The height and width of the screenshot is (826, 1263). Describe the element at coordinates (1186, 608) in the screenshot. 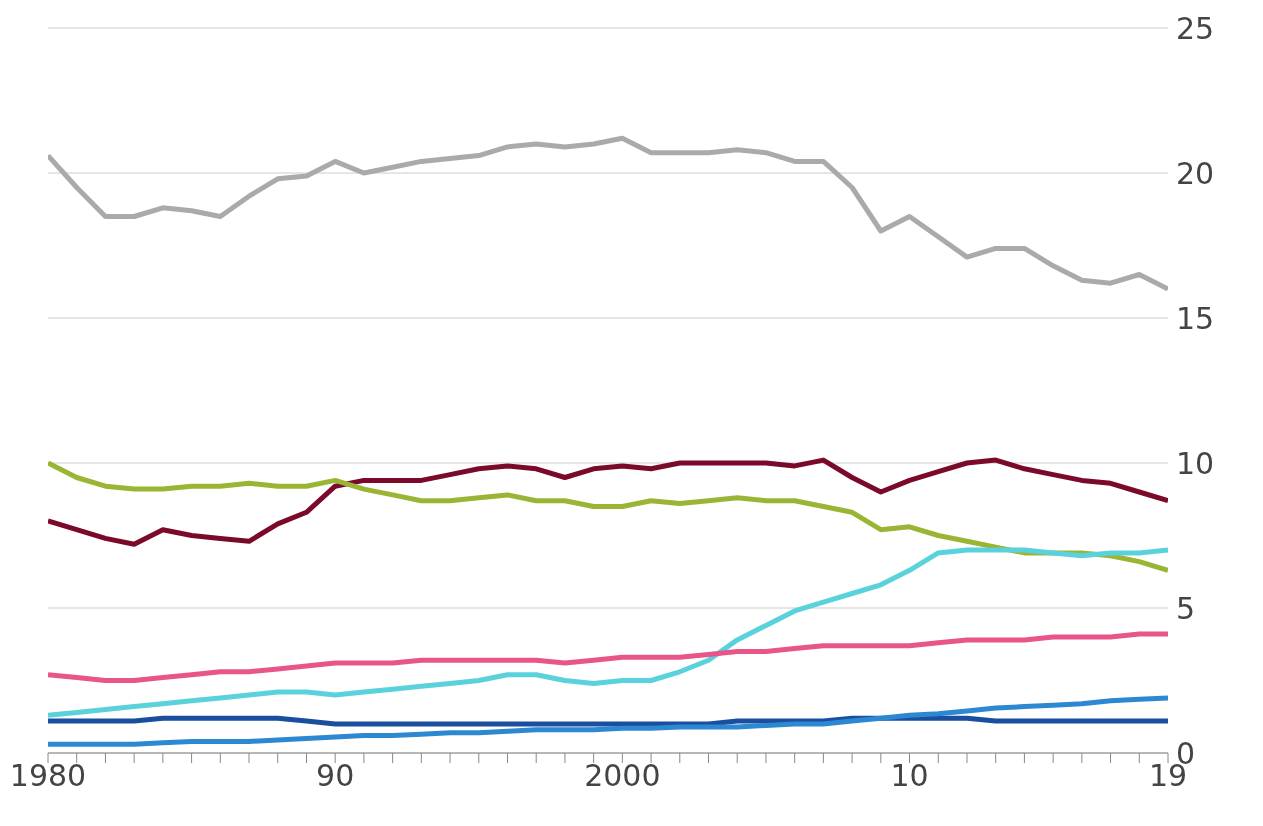

I see `y-tick-label: 5` at that location.